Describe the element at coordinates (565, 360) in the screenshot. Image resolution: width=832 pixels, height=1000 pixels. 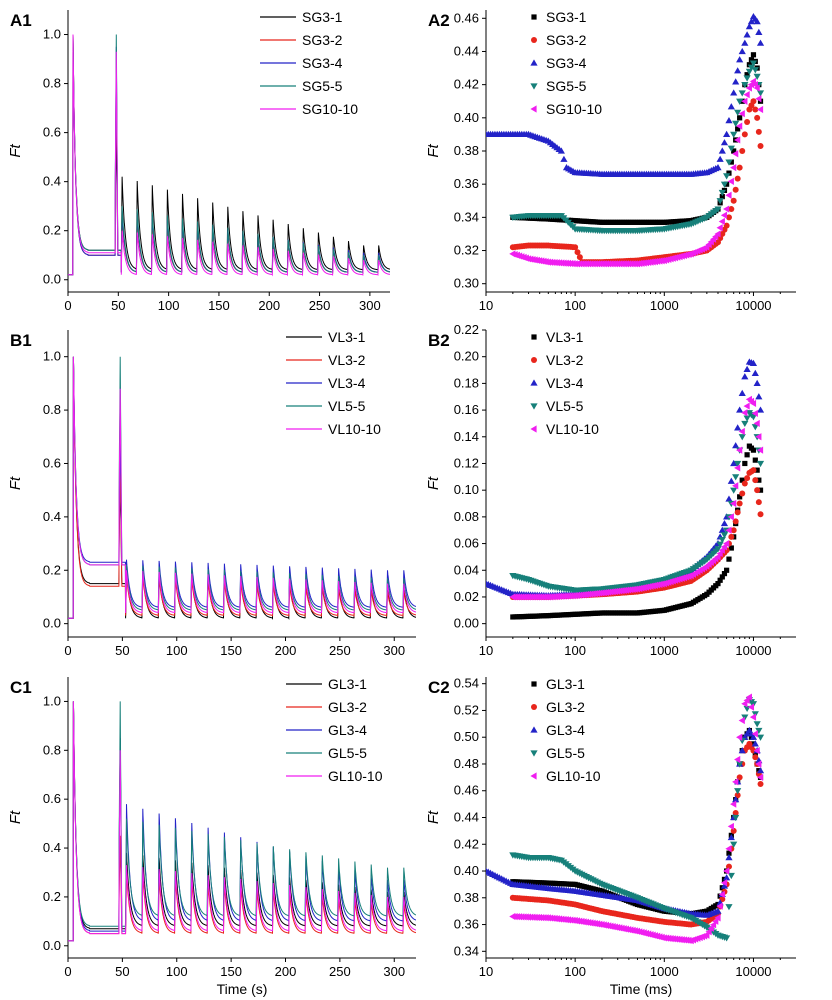
I see `legend-label: VL3-2` at that location.